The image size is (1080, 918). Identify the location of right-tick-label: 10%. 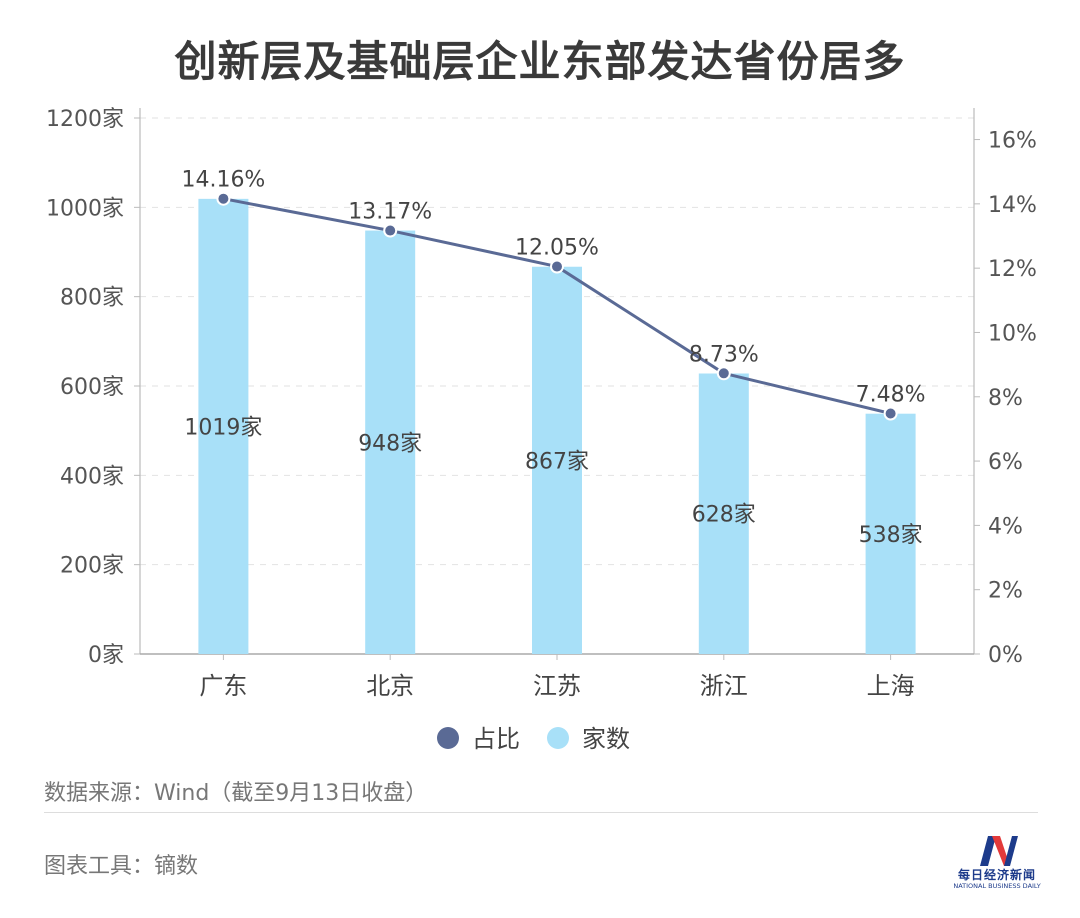
(1012, 333).